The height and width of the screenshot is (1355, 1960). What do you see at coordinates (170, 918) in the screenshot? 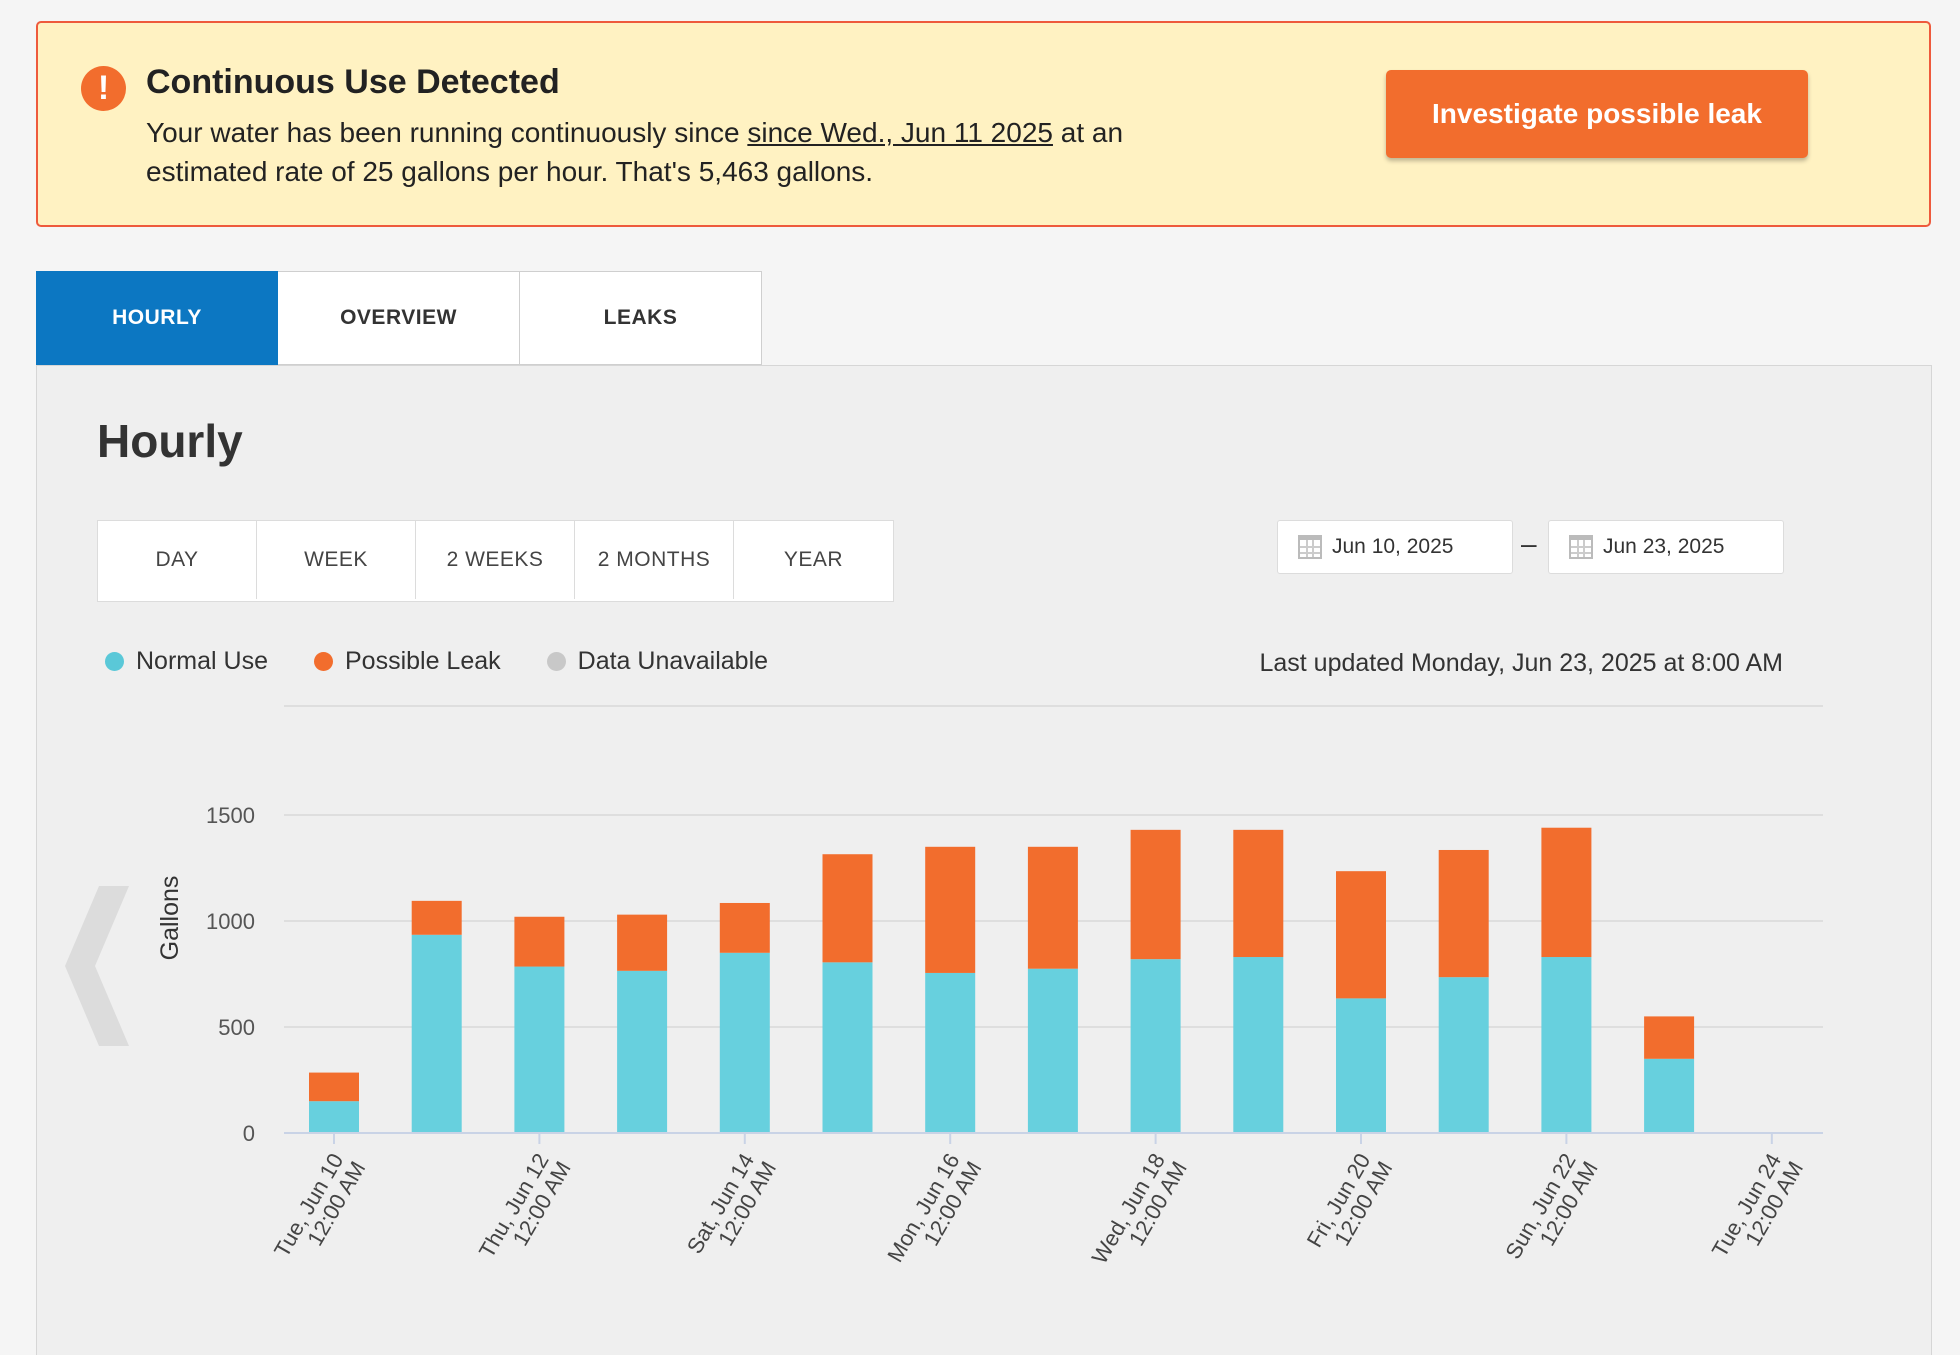
I see `y-axis-label: Gallons` at bounding box center [170, 918].